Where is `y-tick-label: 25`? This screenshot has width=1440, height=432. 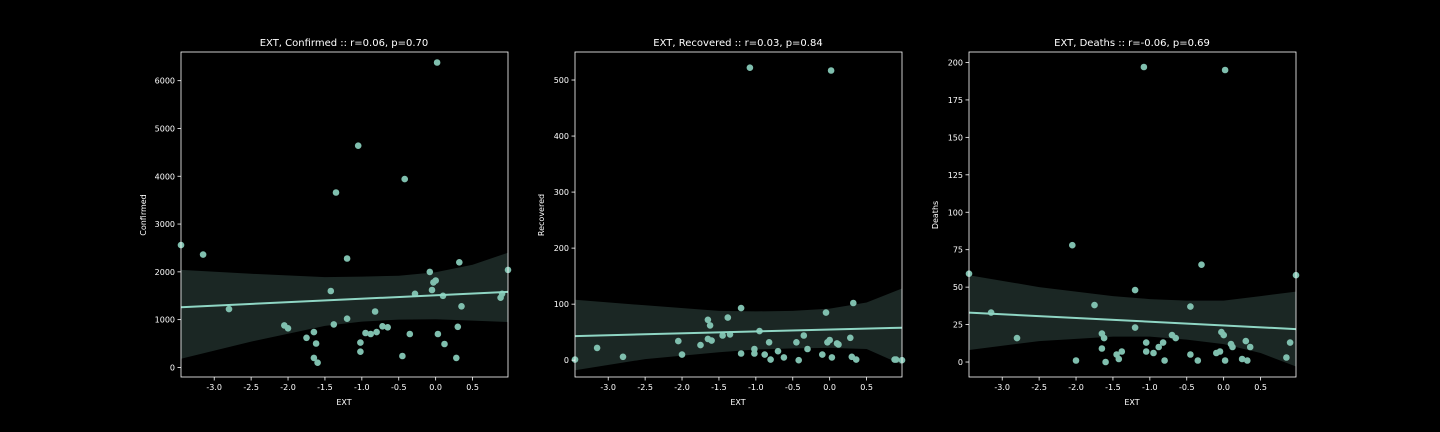 y-tick-label: 25 is located at coordinates (958, 325).